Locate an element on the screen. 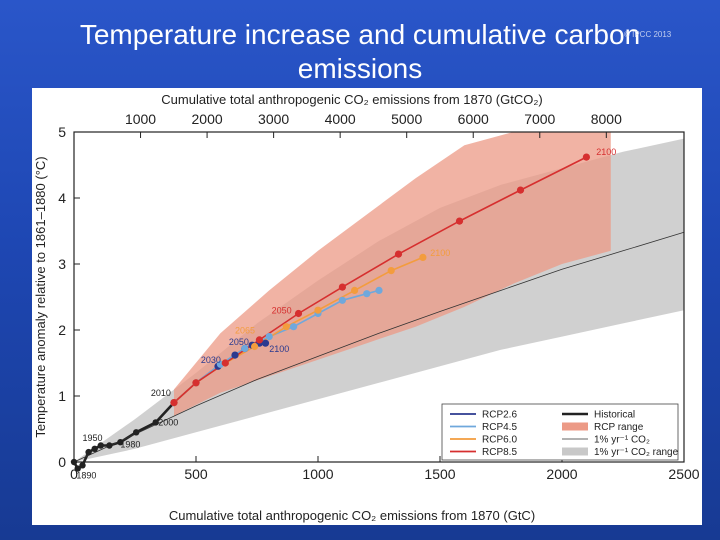  x-tick-label: 2000 is located at coordinates (561, 474).